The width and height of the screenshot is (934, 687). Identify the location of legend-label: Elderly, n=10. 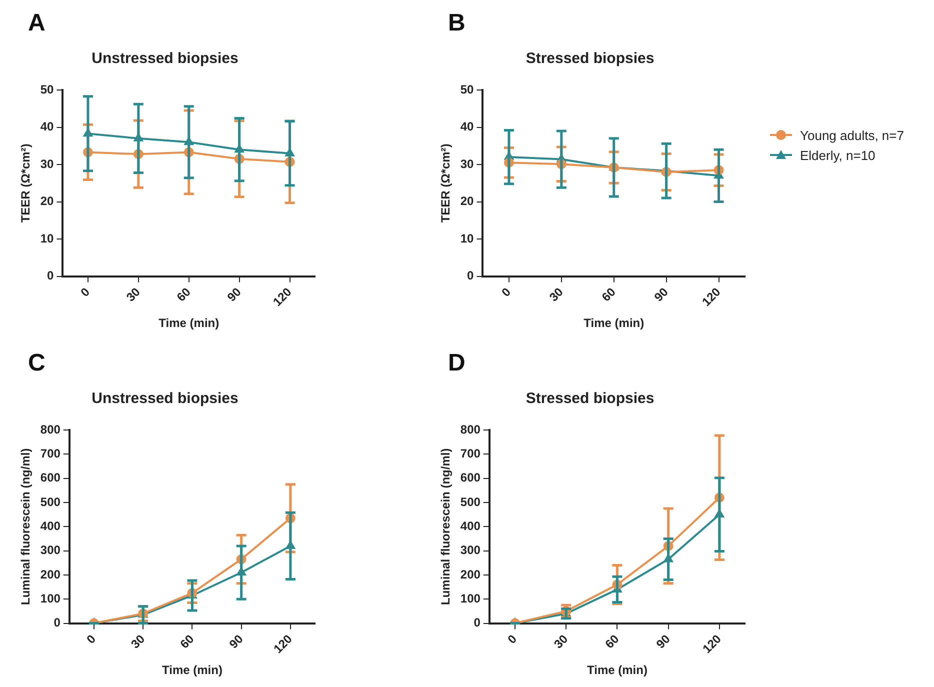
(838, 155).